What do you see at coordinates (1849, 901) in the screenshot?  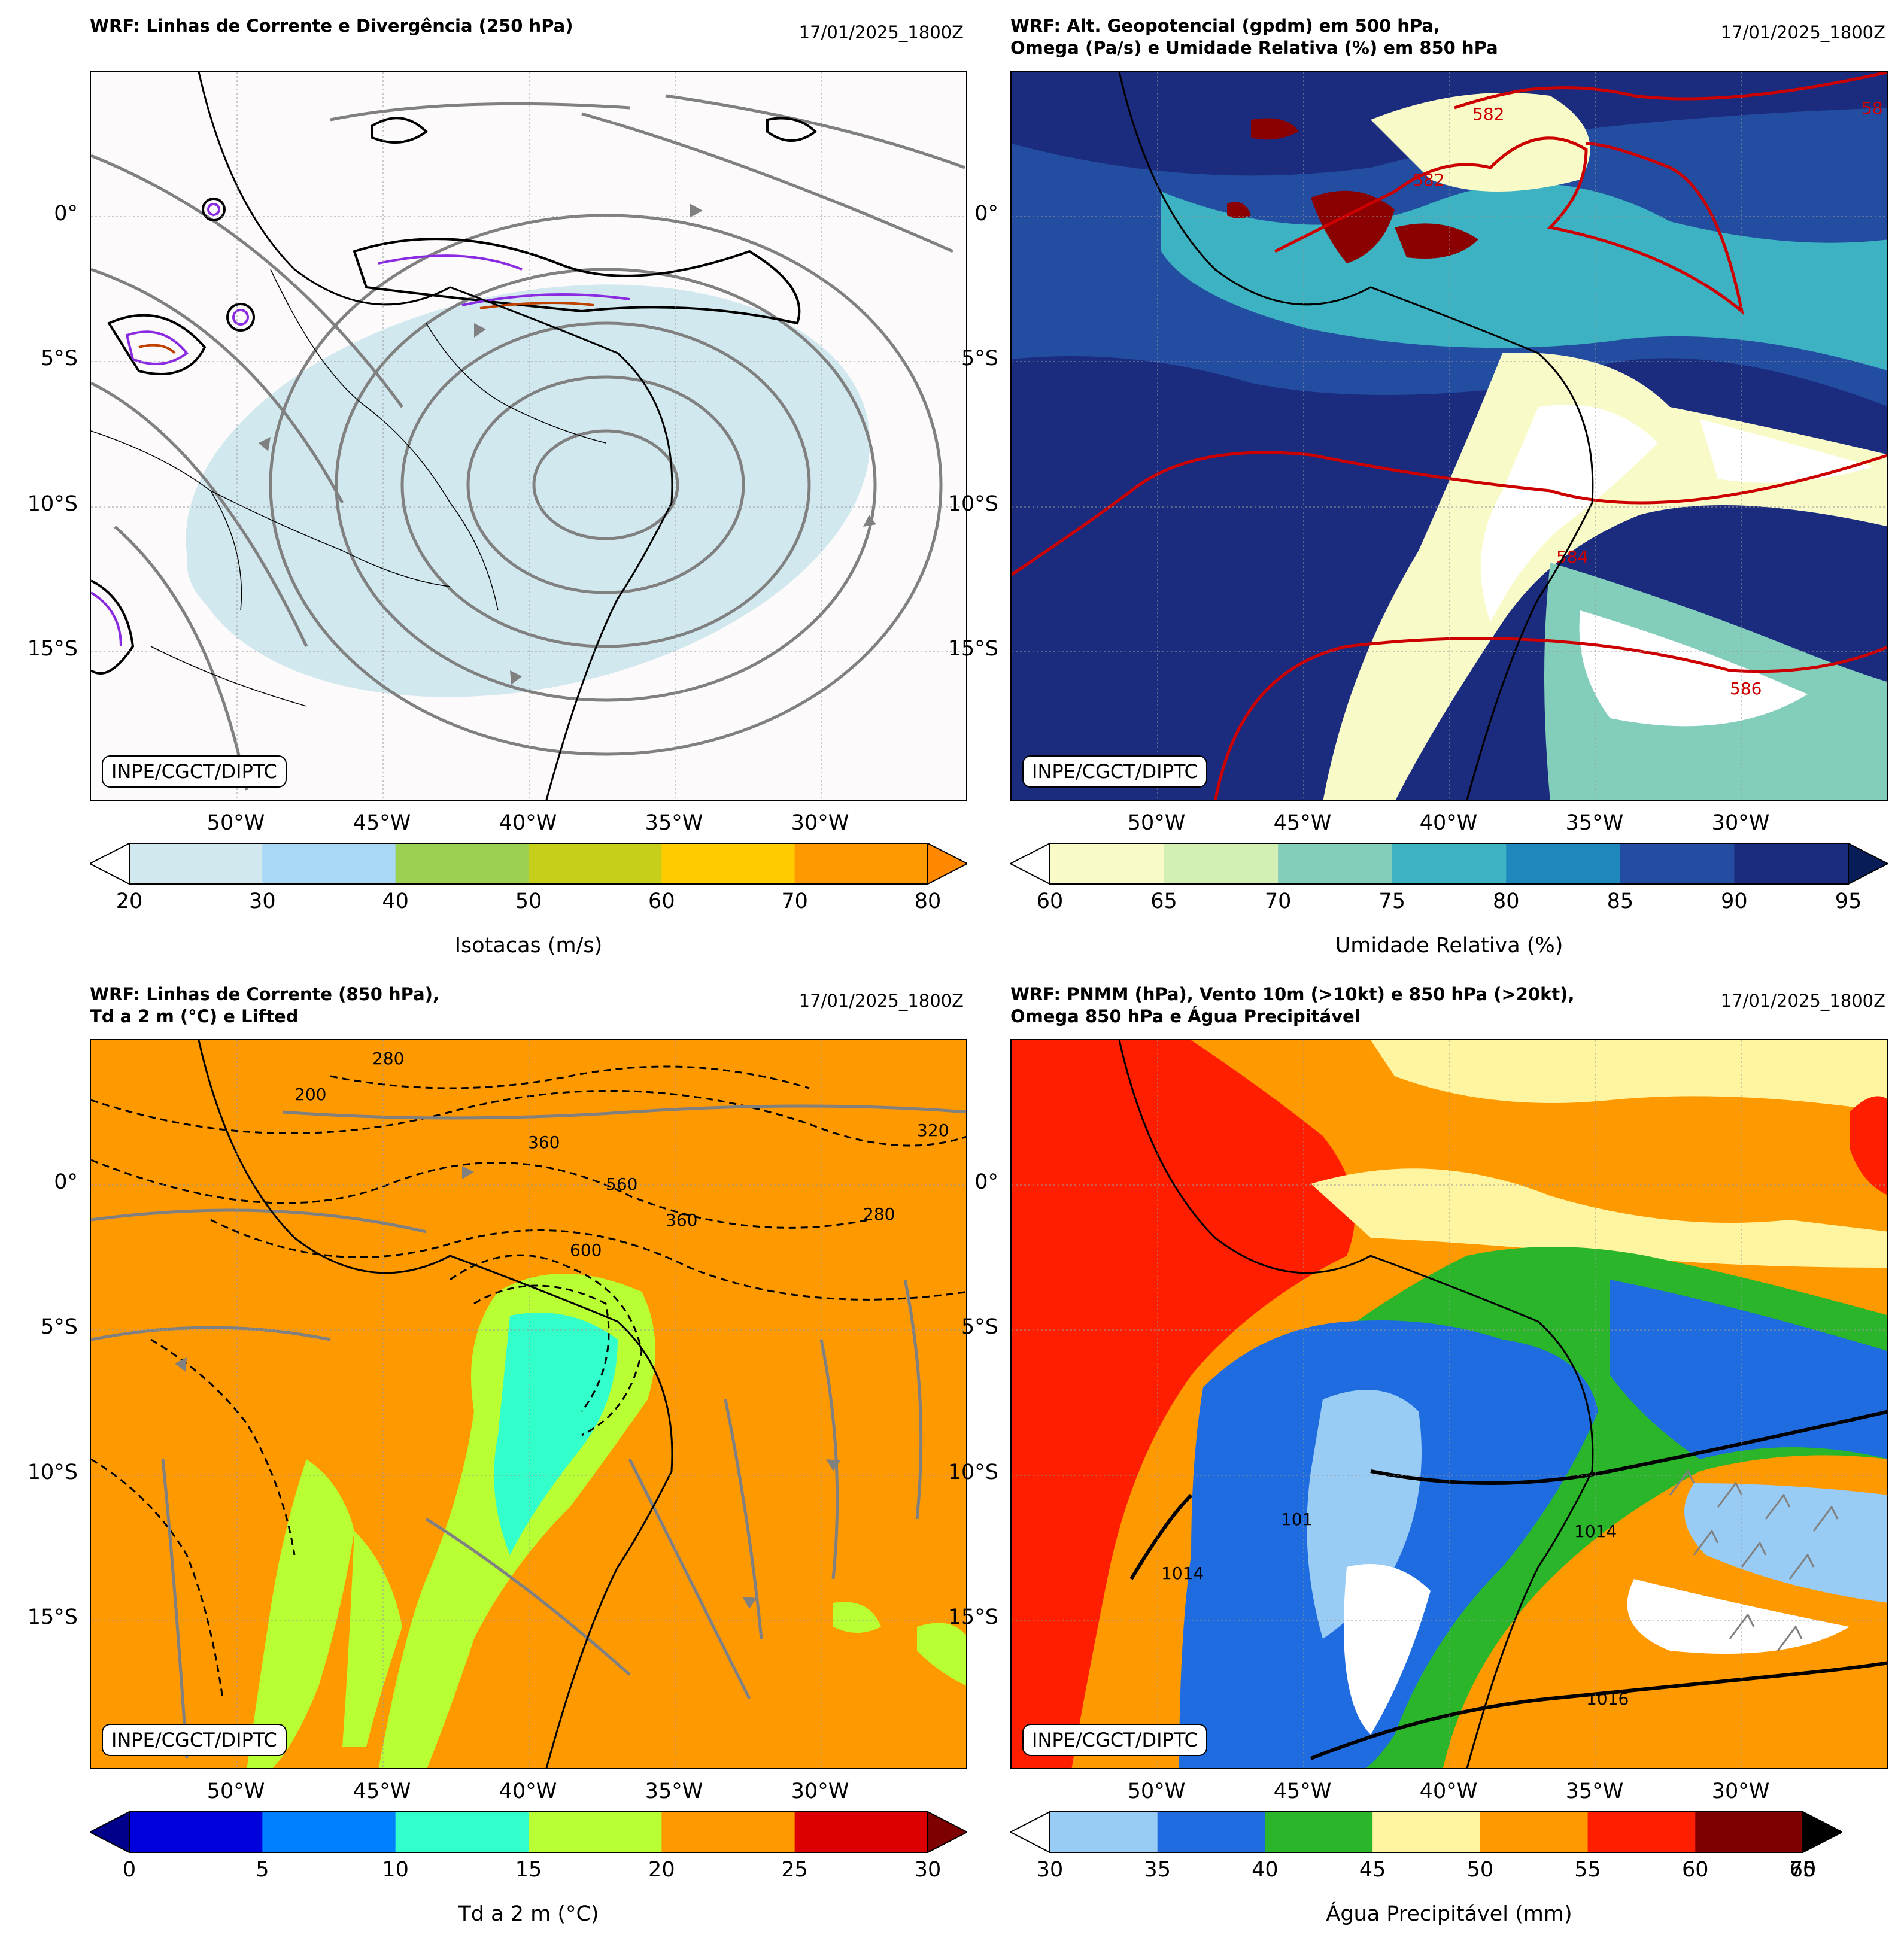 I see `colorbar-tick: 95` at bounding box center [1849, 901].